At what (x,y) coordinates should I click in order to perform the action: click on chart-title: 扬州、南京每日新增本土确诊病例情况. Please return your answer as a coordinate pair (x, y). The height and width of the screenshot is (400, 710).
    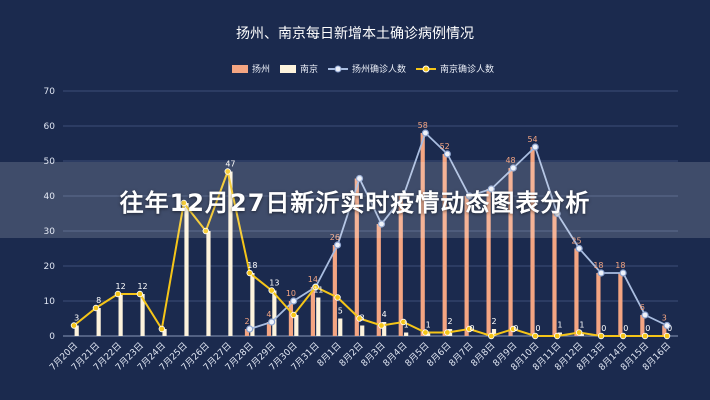
    Looking at the image, I should click on (355, 34).